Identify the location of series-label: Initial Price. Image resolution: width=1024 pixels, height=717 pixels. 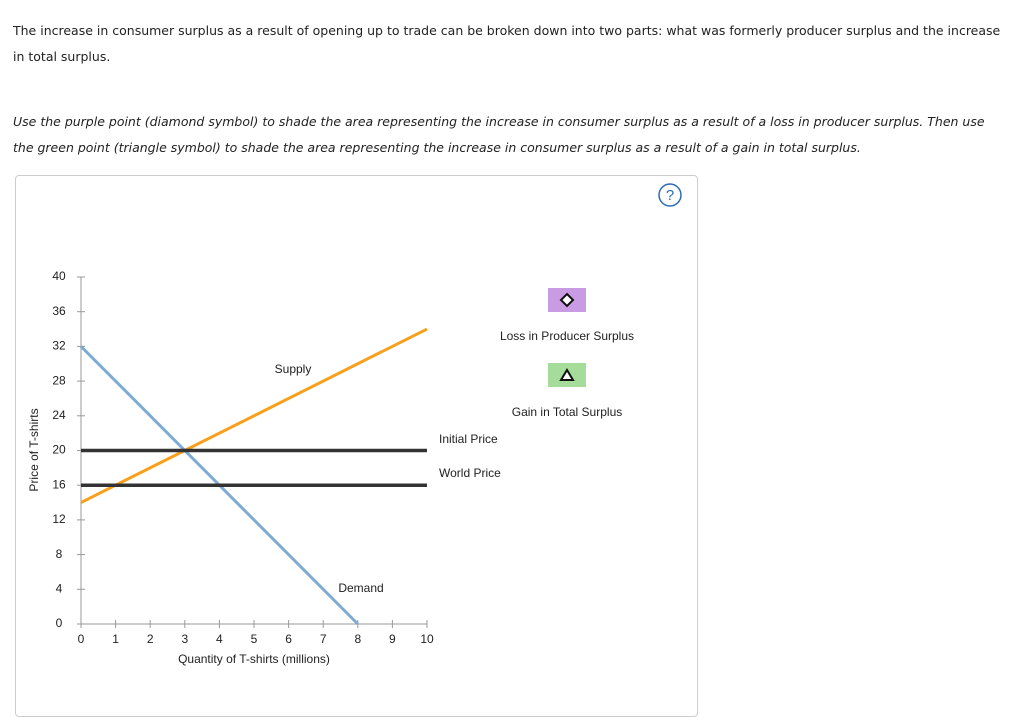
(468, 439).